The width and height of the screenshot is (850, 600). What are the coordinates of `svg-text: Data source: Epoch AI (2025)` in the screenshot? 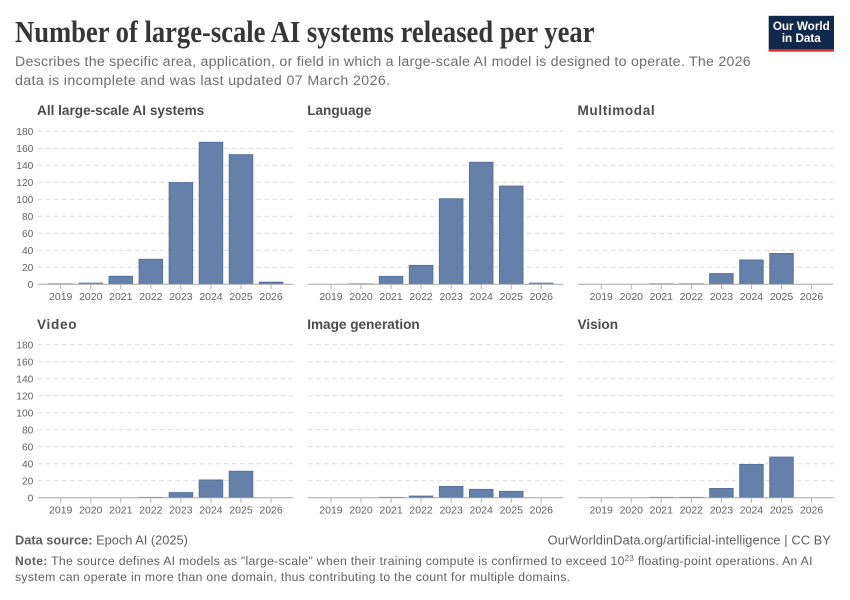 It's located at (101, 540).